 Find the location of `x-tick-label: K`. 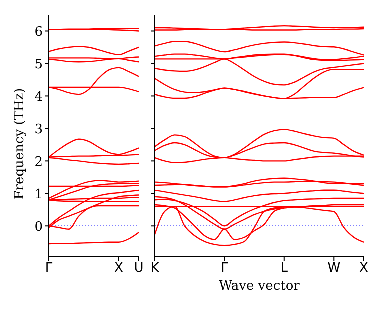

x-tick-label: K is located at coordinates (155, 268).